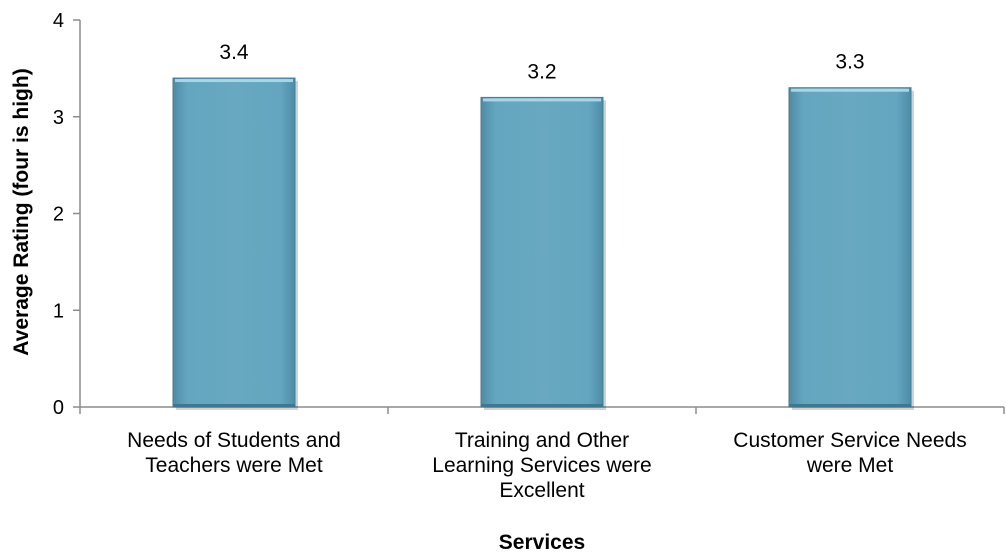 This screenshot has width=1006, height=560. What do you see at coordinates (58, 21) in the screenshot?
I see `y-tick-label: 4` at bounding box center [58, 21].